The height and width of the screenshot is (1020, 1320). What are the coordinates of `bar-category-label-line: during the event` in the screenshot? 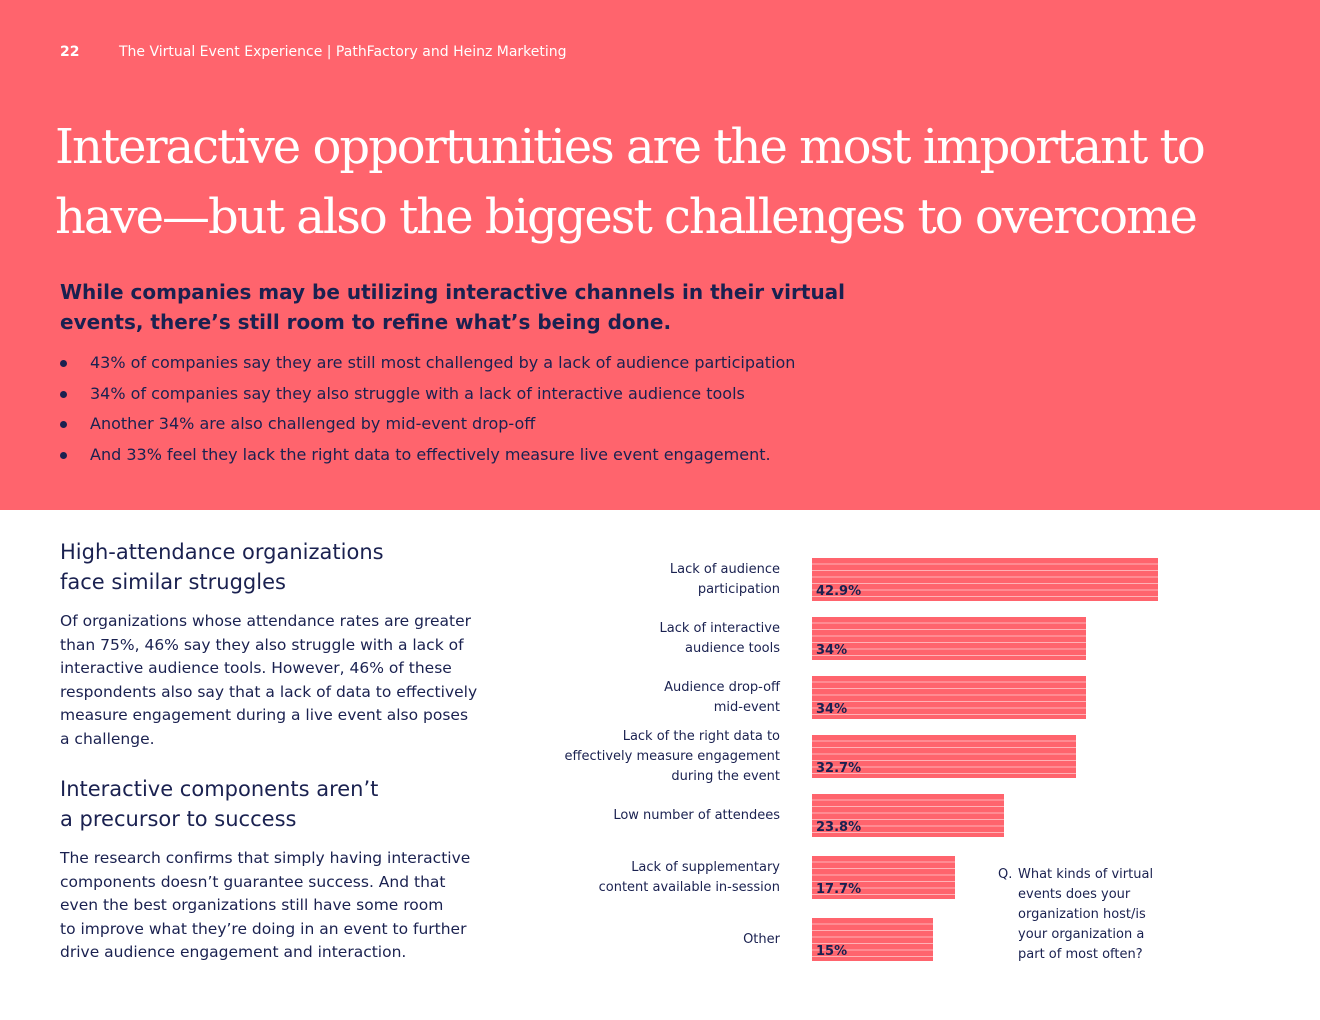 It's located at (725, 776).